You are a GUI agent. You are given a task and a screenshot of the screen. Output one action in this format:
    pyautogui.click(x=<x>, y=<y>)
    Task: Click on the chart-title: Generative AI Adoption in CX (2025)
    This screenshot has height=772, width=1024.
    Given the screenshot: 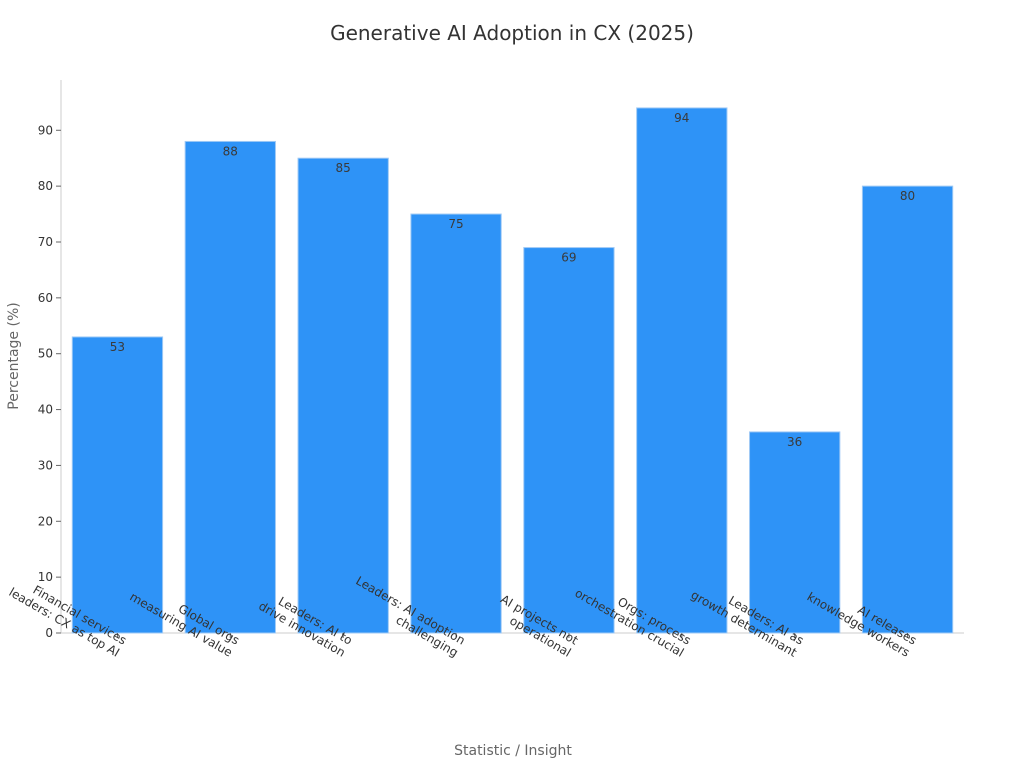 What is the action you would take?
    pyautogui.click(x=512, y=33)
    